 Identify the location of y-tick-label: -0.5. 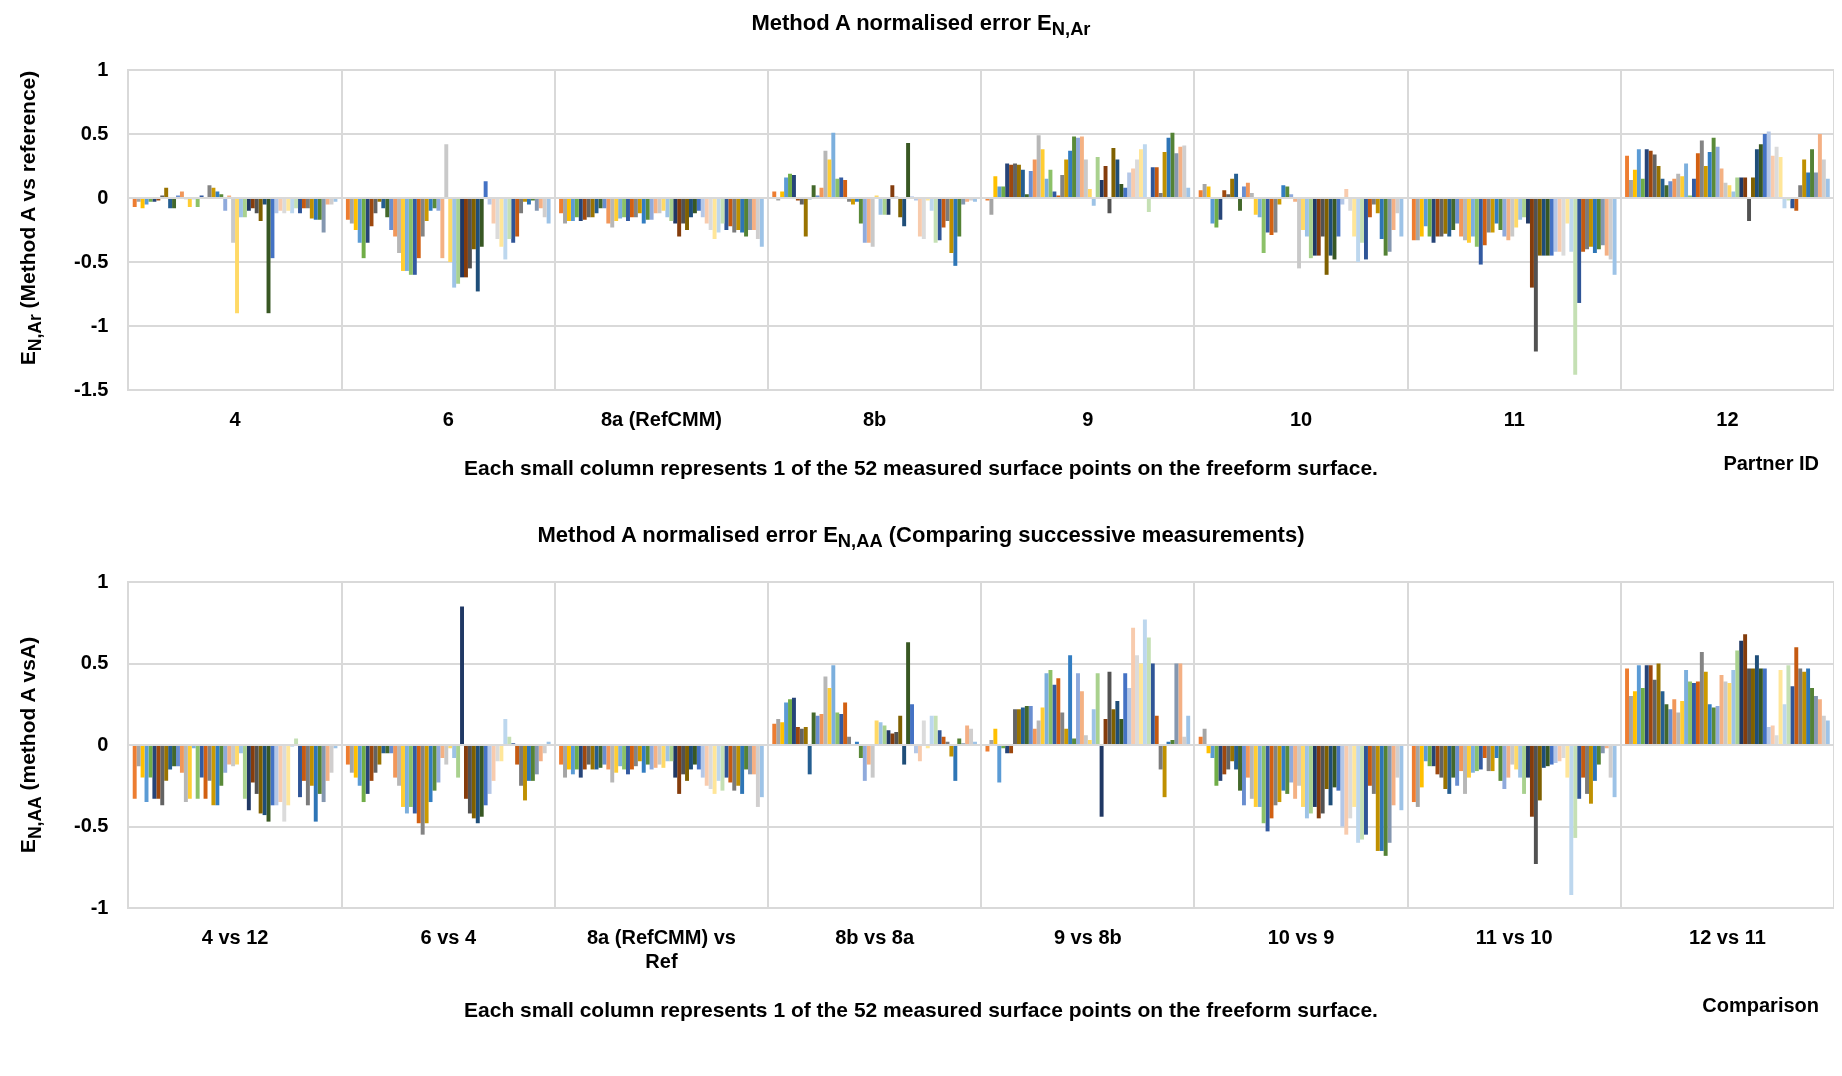
(91, 260).